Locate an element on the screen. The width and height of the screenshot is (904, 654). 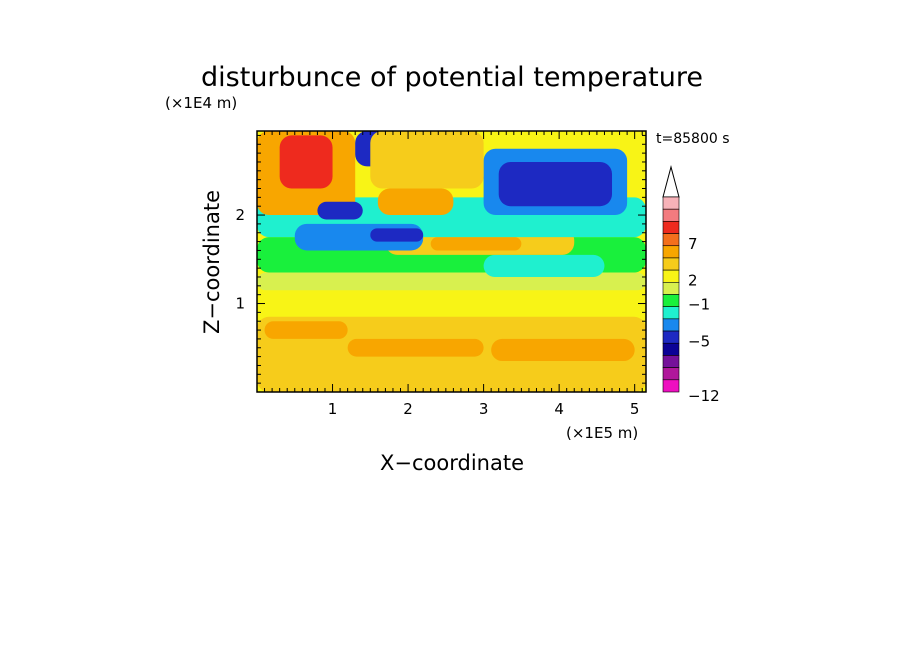
x-tick-label: 2 is located at coordinates (408, 409).